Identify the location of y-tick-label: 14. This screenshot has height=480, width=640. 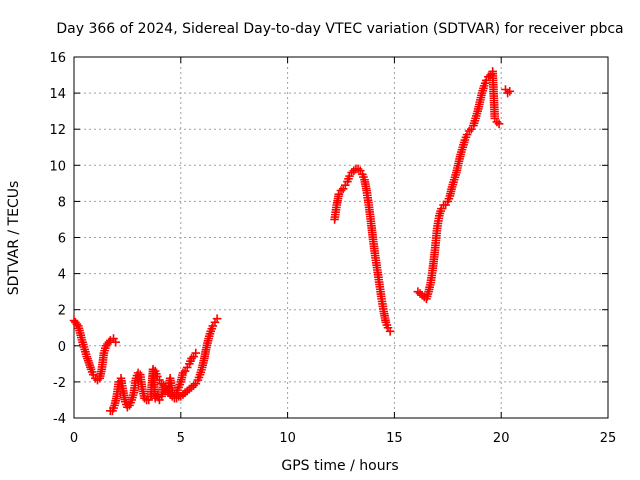
(57, 94).